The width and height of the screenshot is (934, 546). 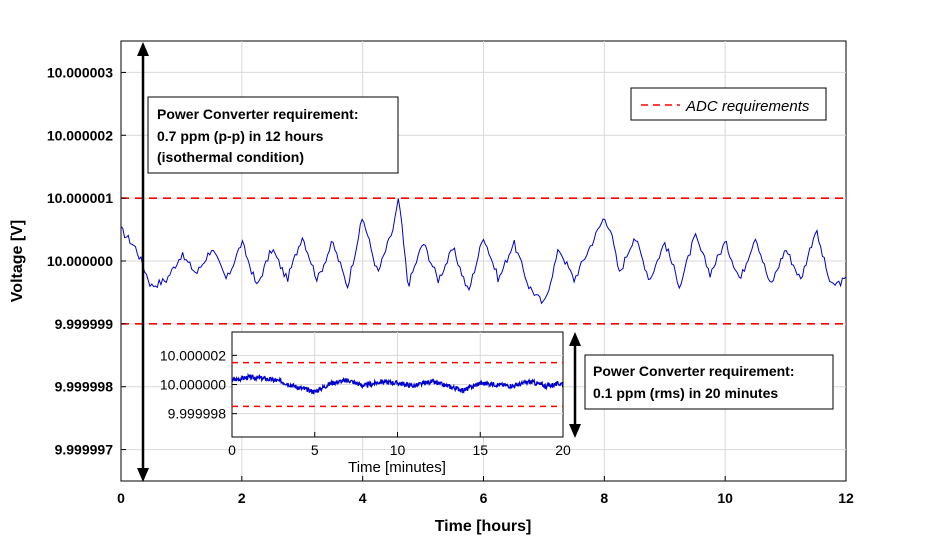 What do you see at coordinates (240, 136) in the screenshot?
I see `annotation-1-line-2: 0.7 ppm (p-p) in 12 hours` at bounding box center [240, 136].